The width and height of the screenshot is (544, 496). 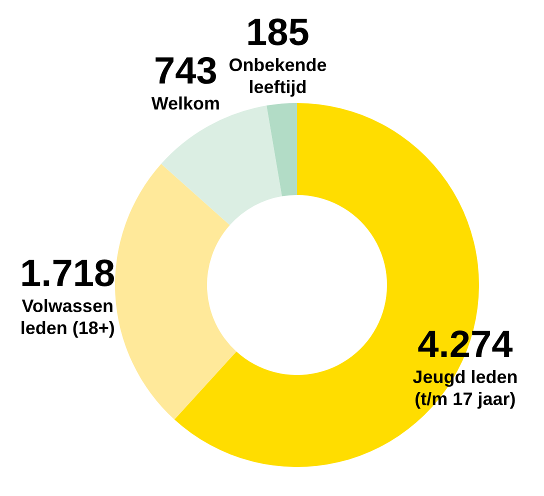 I want to click on slice-label: Volwassen leden (18+), so click(x=67, y=317).